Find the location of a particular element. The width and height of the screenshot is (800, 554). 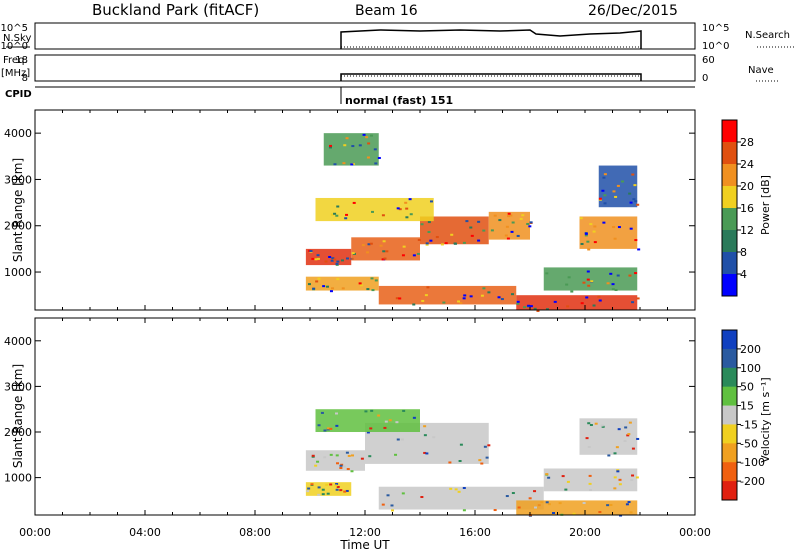

nave-label: Nave is located at coordinates (761, 70).